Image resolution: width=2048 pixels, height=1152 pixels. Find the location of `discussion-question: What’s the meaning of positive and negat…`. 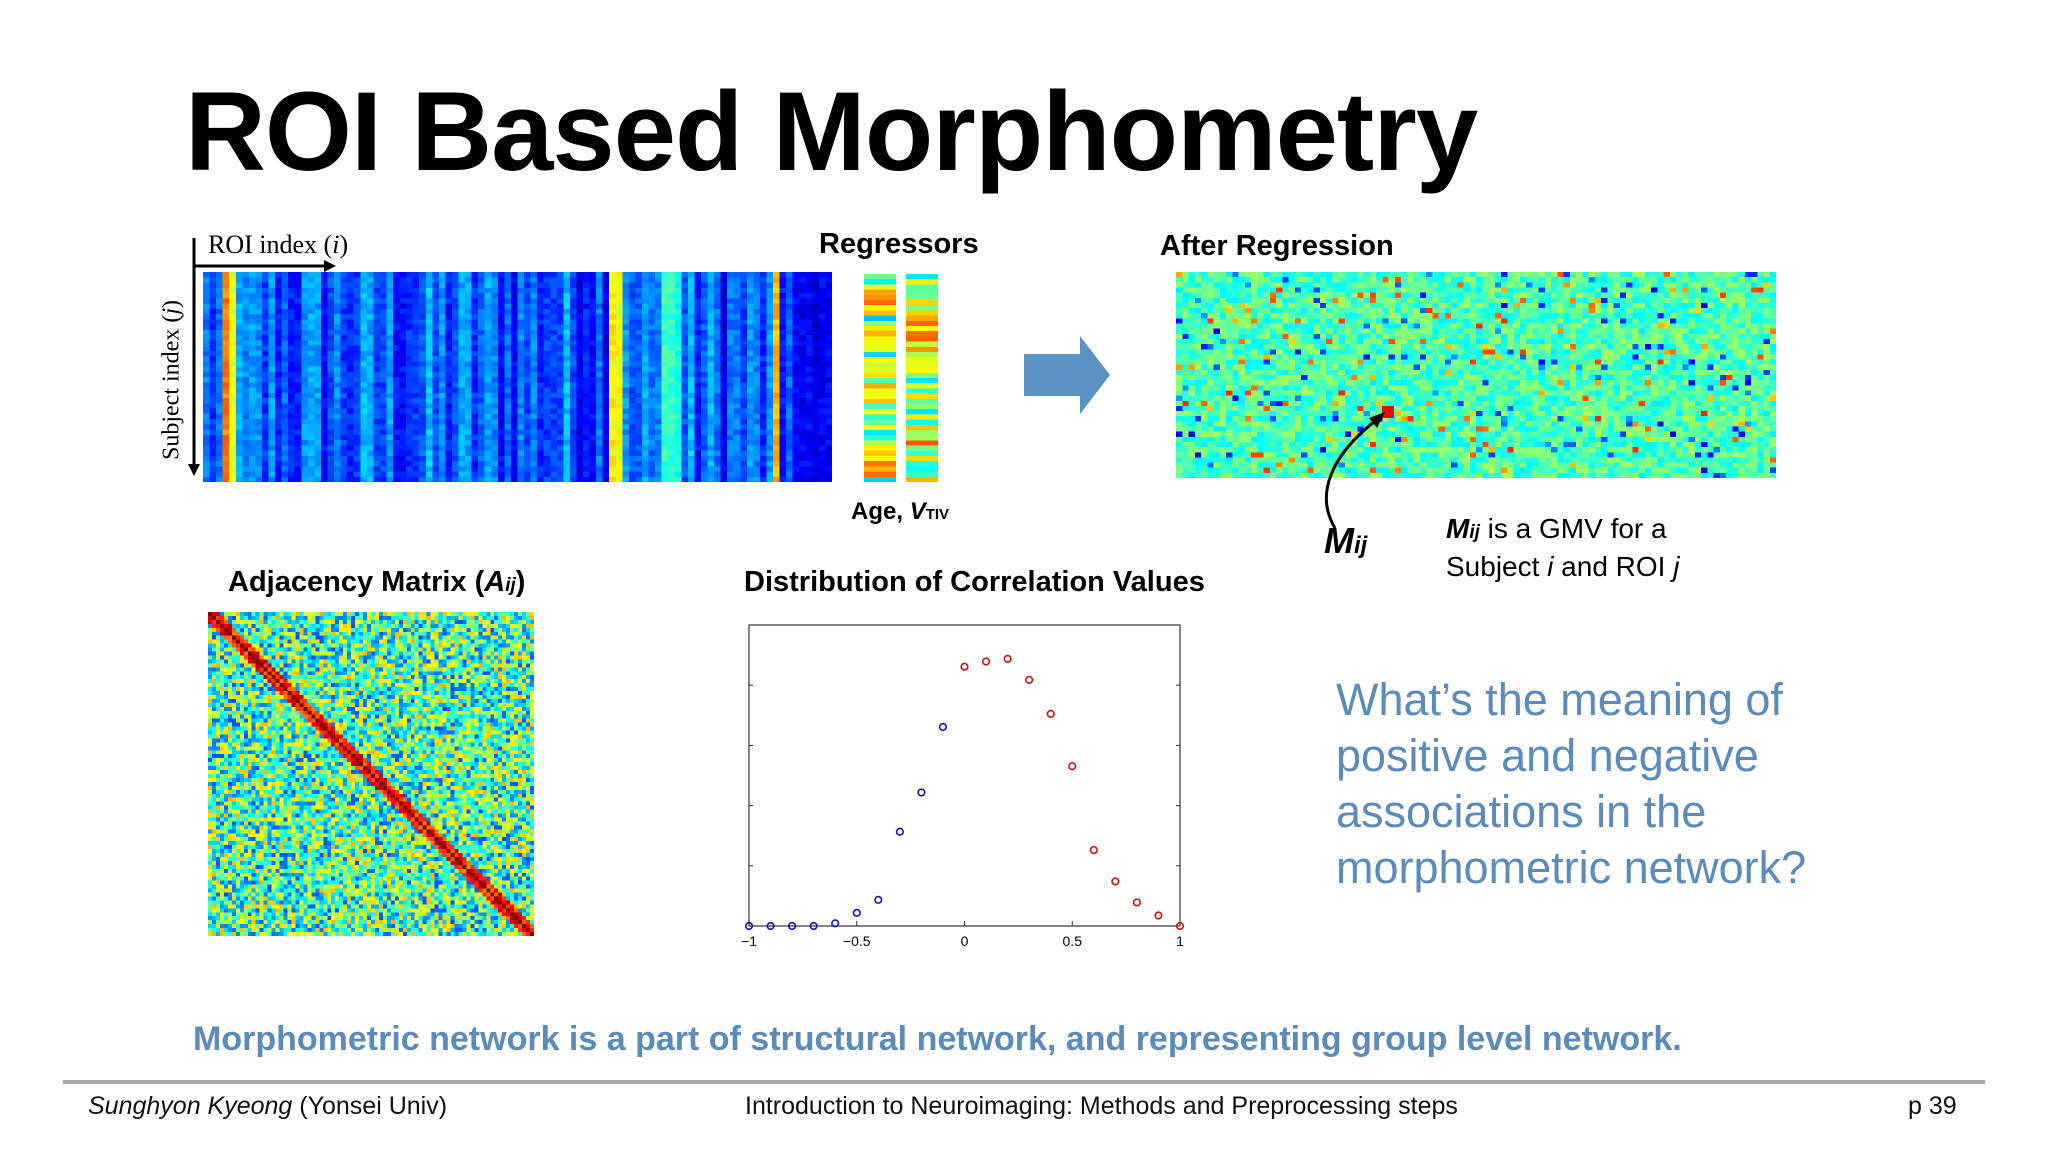

discussion-question: What’s the meaning of positive and negat… is located at coordinates (1571, 783).